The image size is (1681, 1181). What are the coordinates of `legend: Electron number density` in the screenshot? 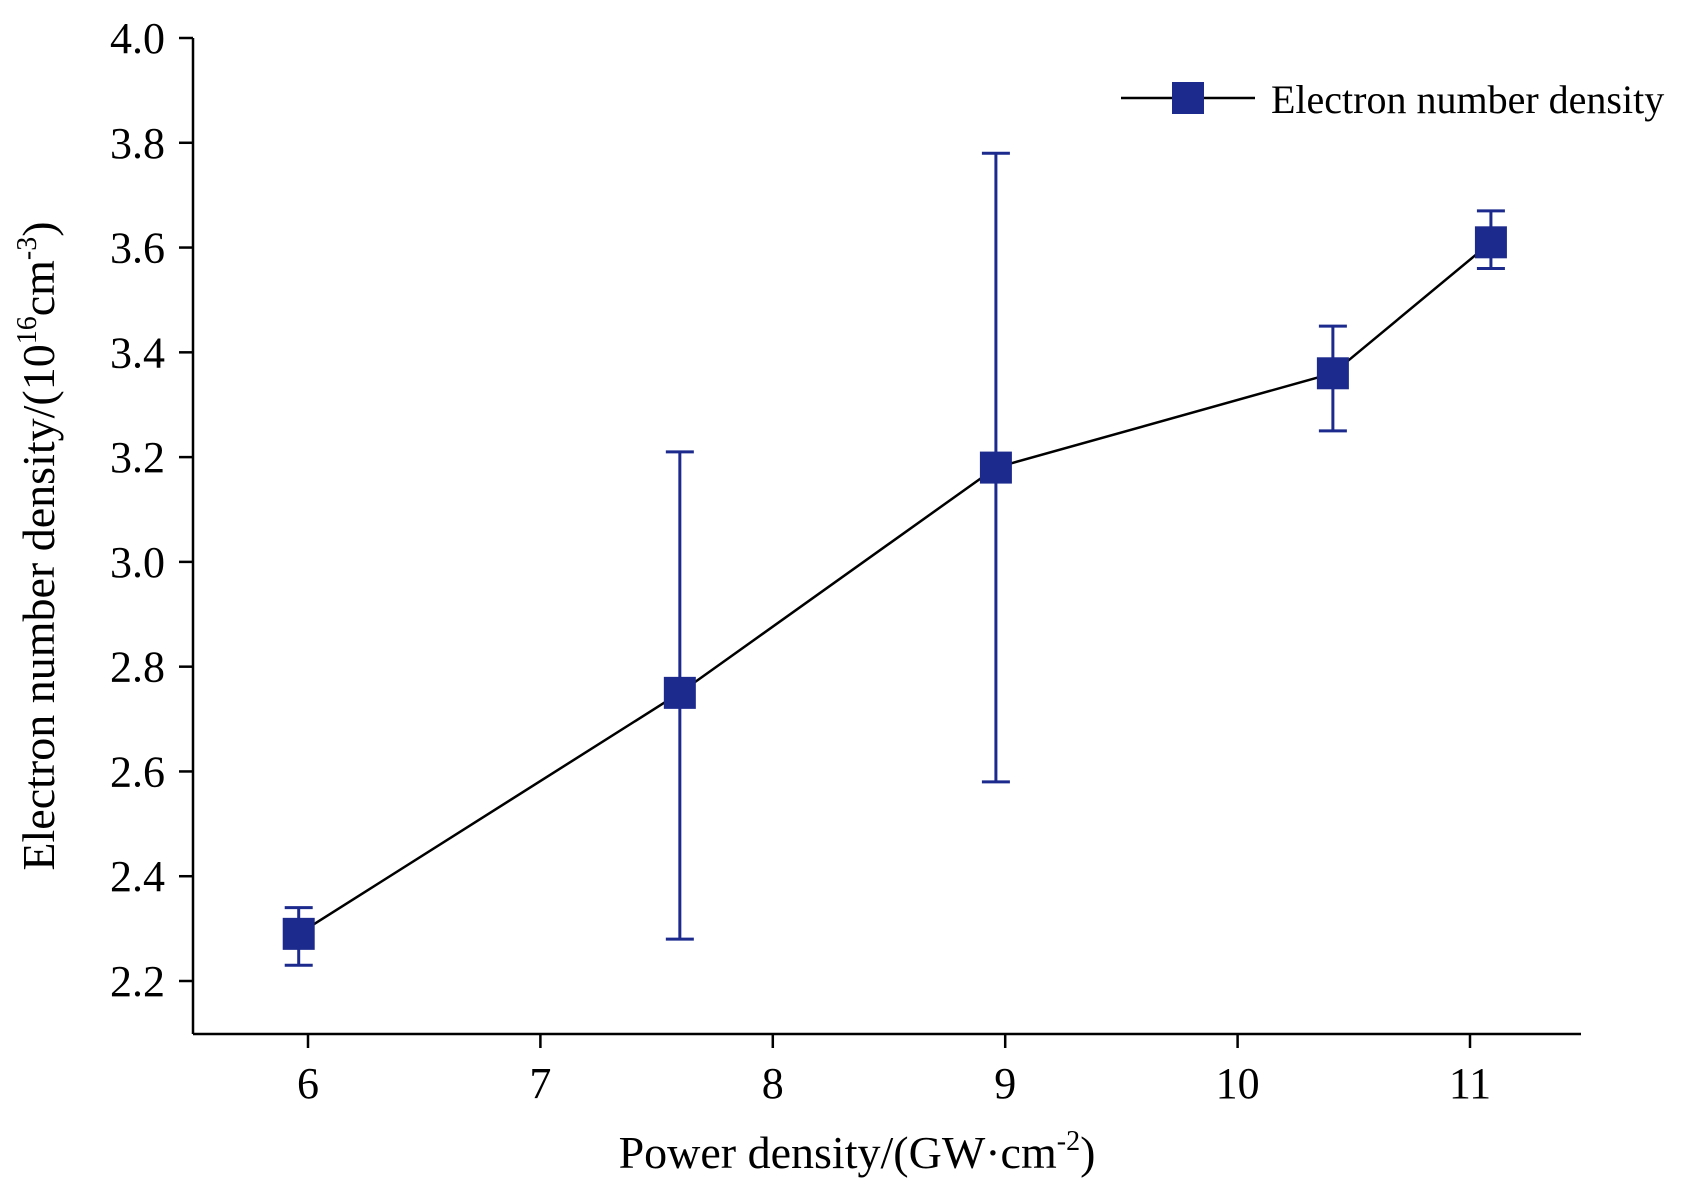 It's located at (1392, 99).